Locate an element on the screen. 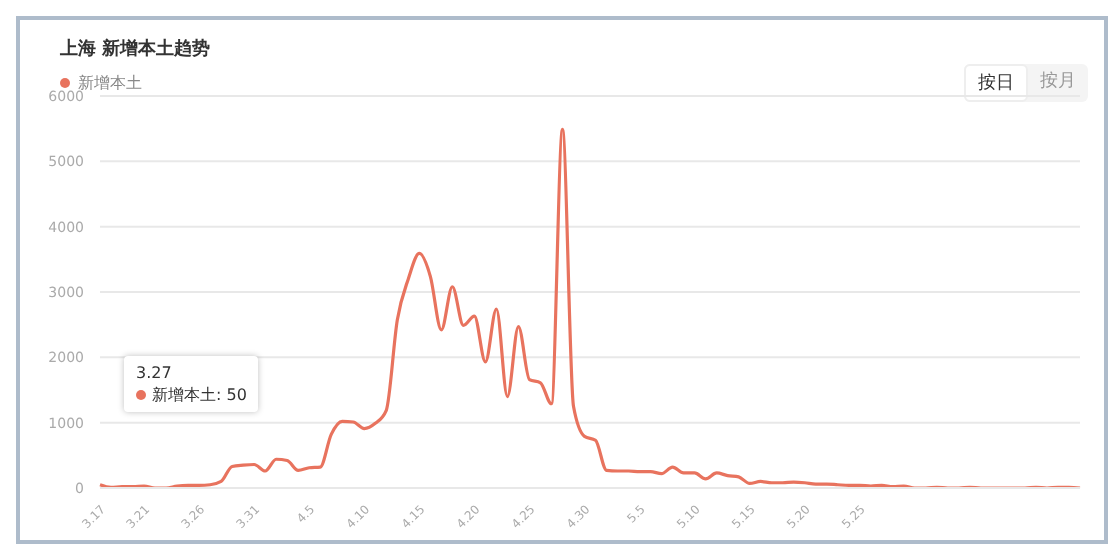  toggle-buttons: 按日 按月 is located at coordinates (1026, 83).